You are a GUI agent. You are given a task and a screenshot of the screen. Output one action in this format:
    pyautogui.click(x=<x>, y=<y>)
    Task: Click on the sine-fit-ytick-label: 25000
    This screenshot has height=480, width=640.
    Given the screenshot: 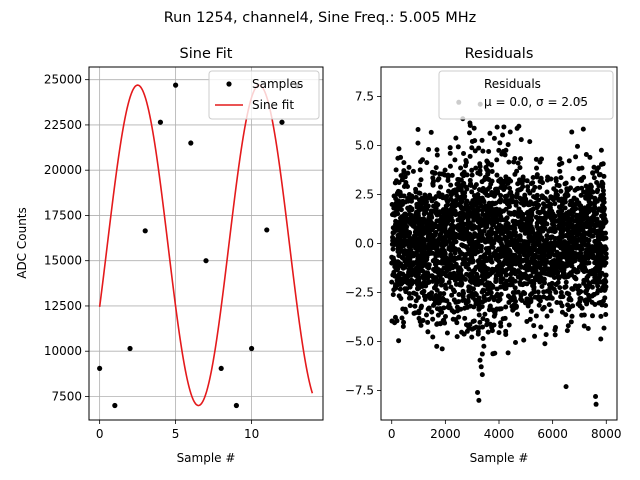 What is the action you would take?
    pyautogui.click(x=63, y=80)
    